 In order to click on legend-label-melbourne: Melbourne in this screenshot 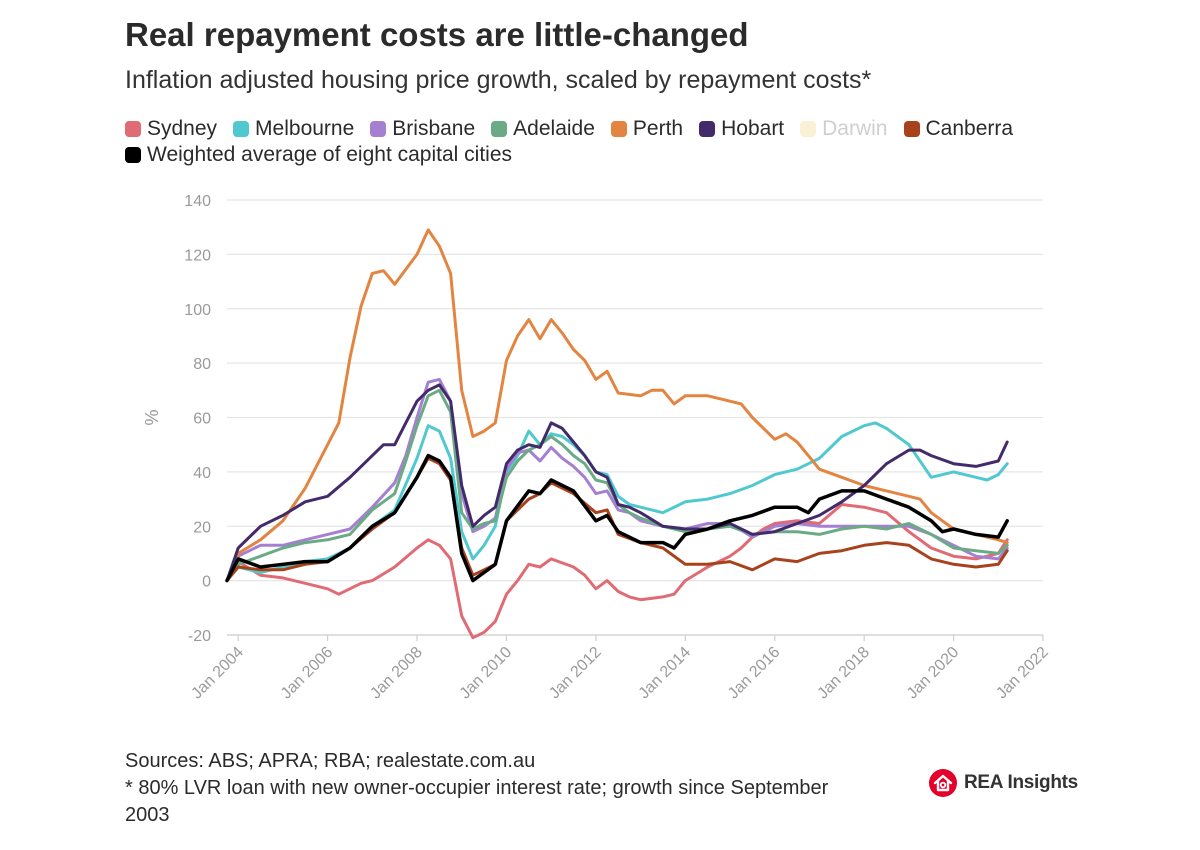, I will do `click(305, 128)`.